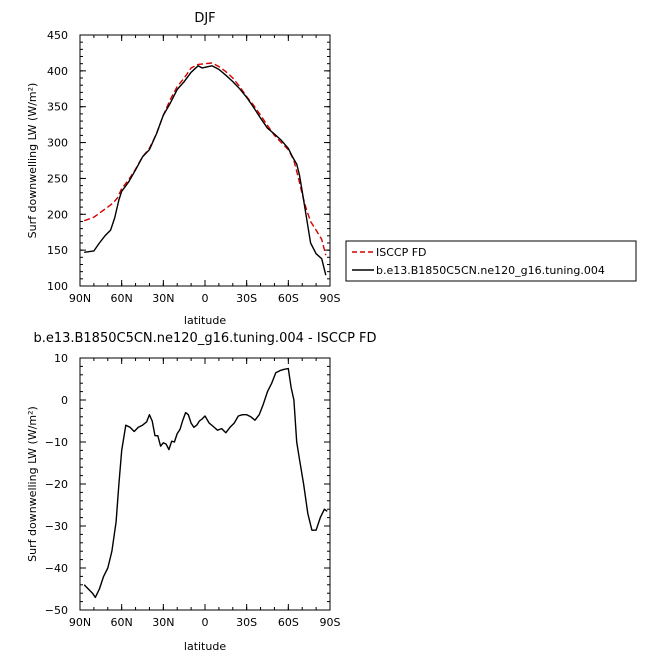 The image size is (658, 658). What do you see at coordinates (56, 568) in the screenshot?
I see `y-tick-label: −40` at bounding box center [56, 568].